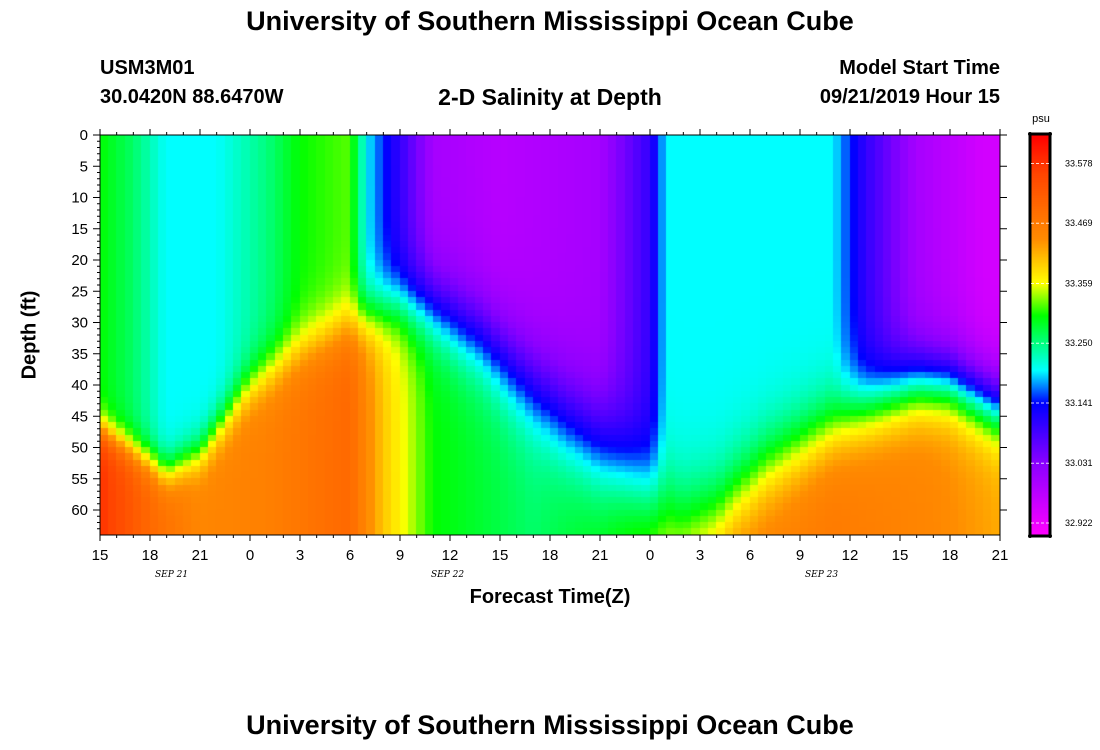  Describe the element at coordinates (919, 68) in the screenshot. I see `model-start-label: Model Start Time` at that location.